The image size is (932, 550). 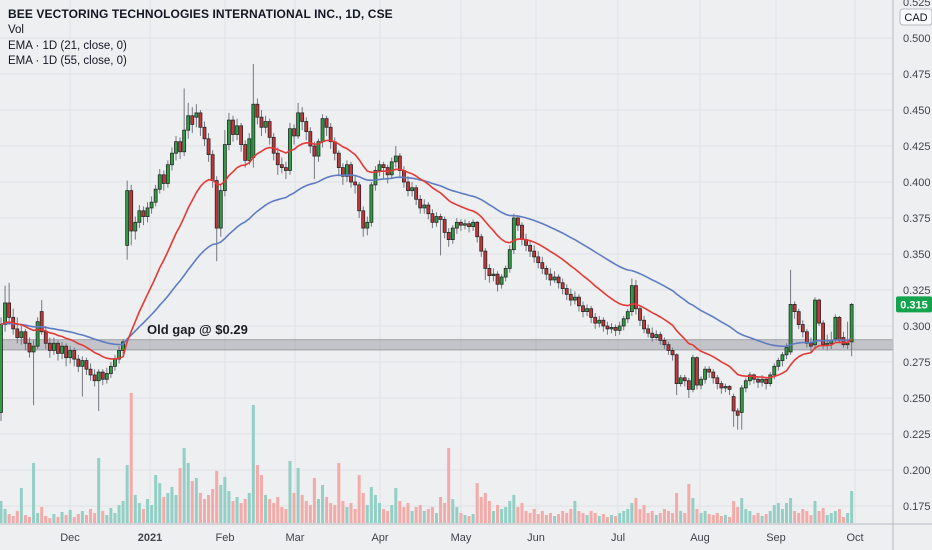 What do you see at coordinates (917, 507) in the screenshot?
I see `svg-text: 0.175` at bounding box center [917, 507].